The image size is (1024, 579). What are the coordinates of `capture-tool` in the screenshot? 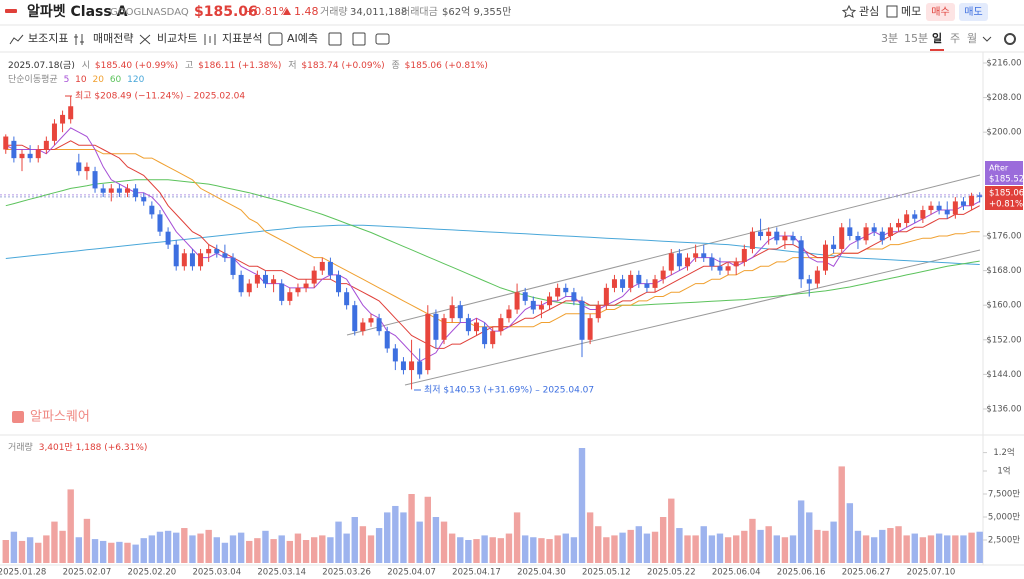 It's located at (382, 39).